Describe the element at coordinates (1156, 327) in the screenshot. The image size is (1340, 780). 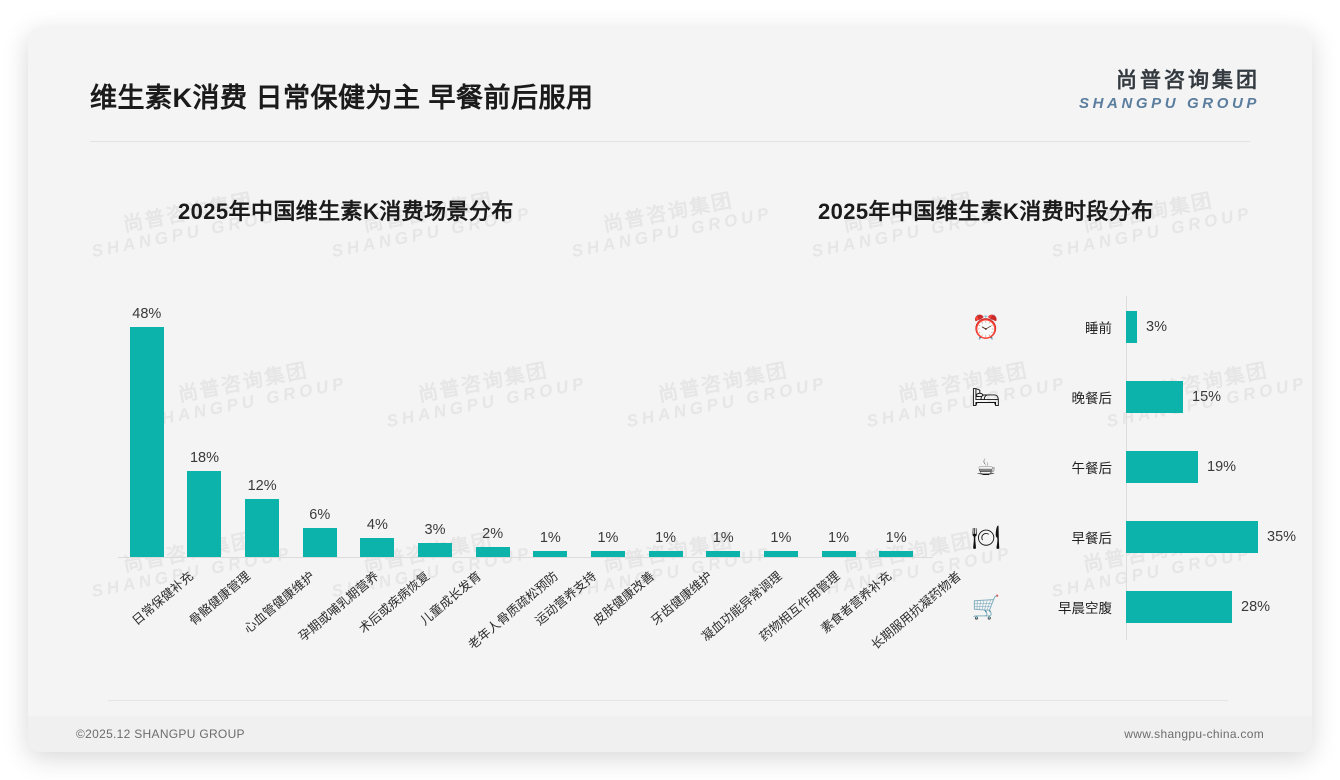
I see `bar-value-label: 3%` at that location.